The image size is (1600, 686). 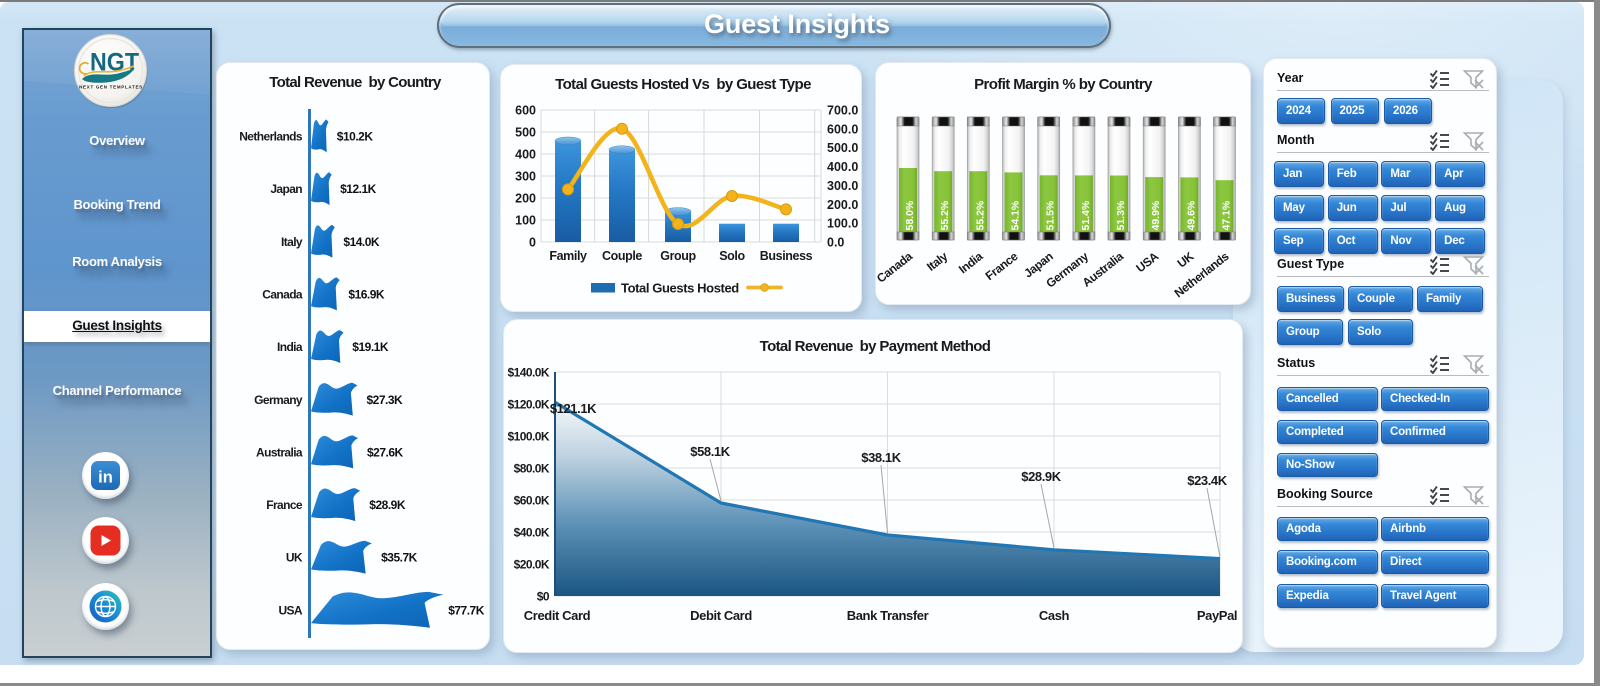 What do you see at coordinates (888, 615) in the screenshot?
I see `svg-text: Bank Transfer` at bounding box center [888, 615].